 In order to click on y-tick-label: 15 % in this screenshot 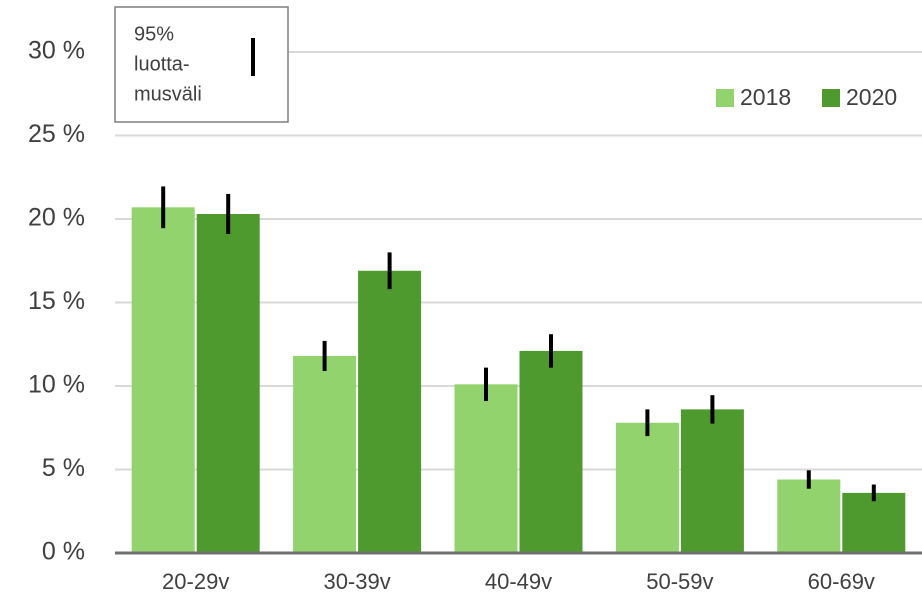, I will do `click(56, 301)`.